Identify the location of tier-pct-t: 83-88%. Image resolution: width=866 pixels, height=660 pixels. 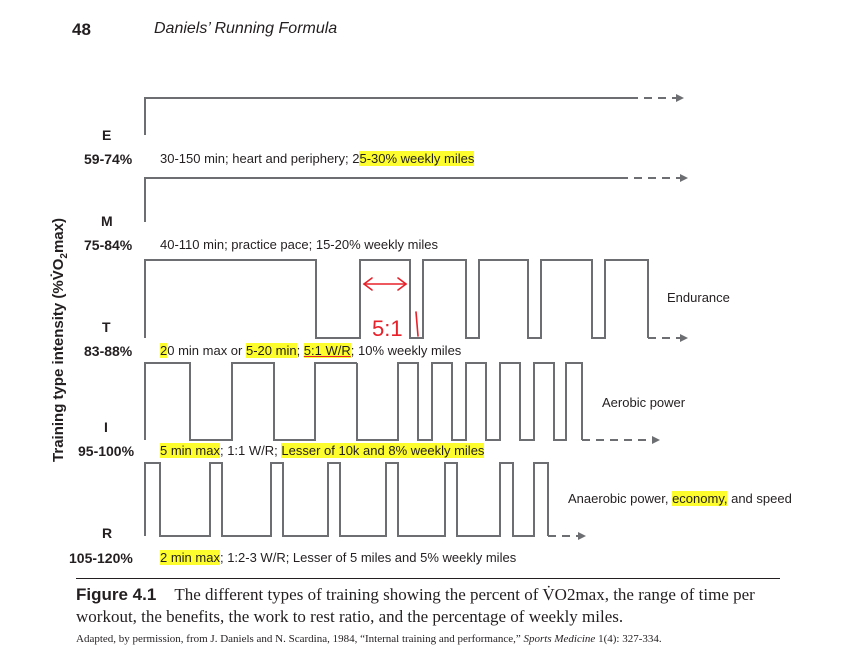
(108, 351).